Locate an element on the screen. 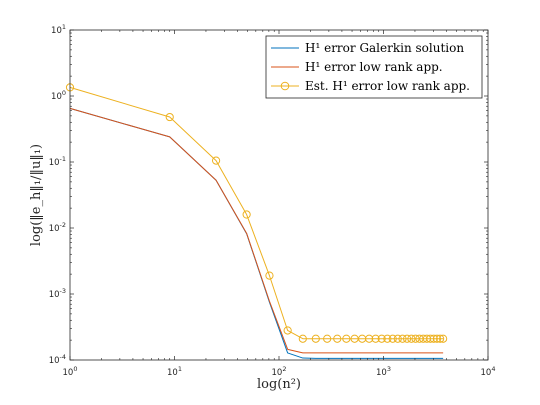  x-tick-label: 10⁴ is located at coordinates (488, 371).